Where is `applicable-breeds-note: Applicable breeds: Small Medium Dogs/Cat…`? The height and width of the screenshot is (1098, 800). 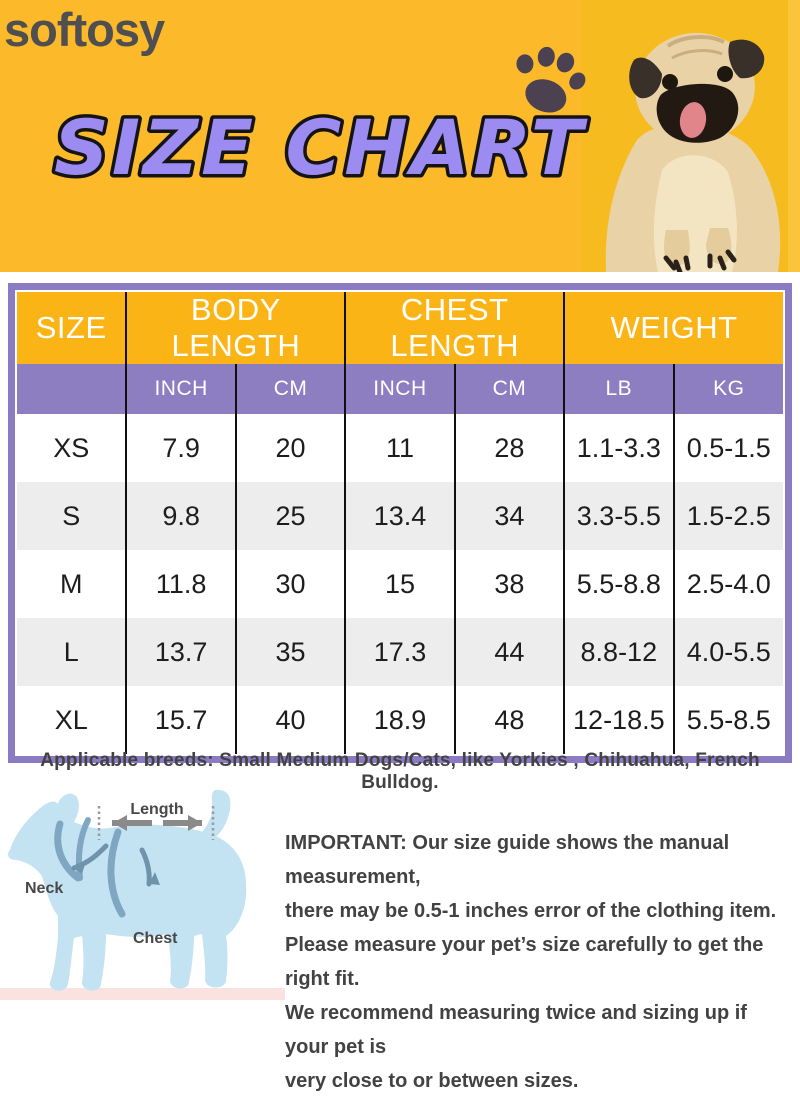 applicable-breeds-note: Applicable breeds: Small Medium Dogs/Cat… is located at coordinates (400, 771).